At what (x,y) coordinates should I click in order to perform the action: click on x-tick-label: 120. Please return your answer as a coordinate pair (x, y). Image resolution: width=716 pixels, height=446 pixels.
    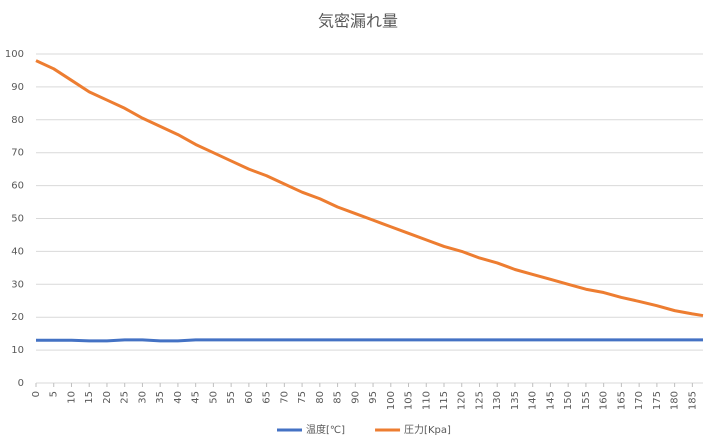
    Looking at the image, I should click on (462, 400).